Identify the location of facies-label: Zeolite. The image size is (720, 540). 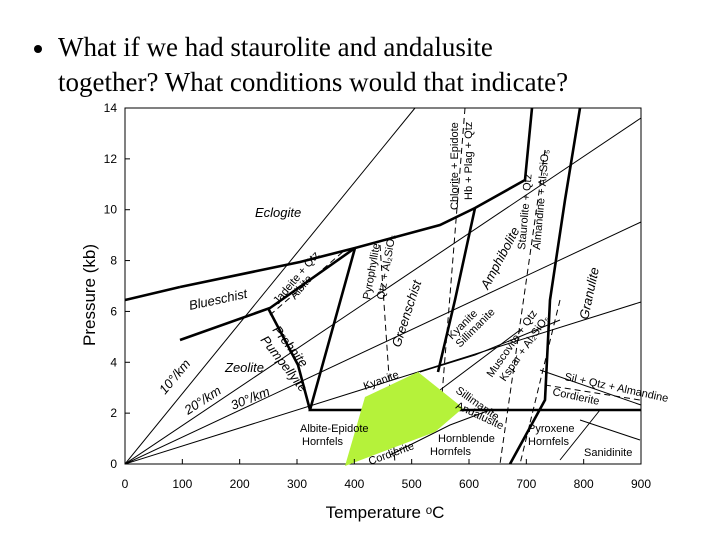
(244, 367).